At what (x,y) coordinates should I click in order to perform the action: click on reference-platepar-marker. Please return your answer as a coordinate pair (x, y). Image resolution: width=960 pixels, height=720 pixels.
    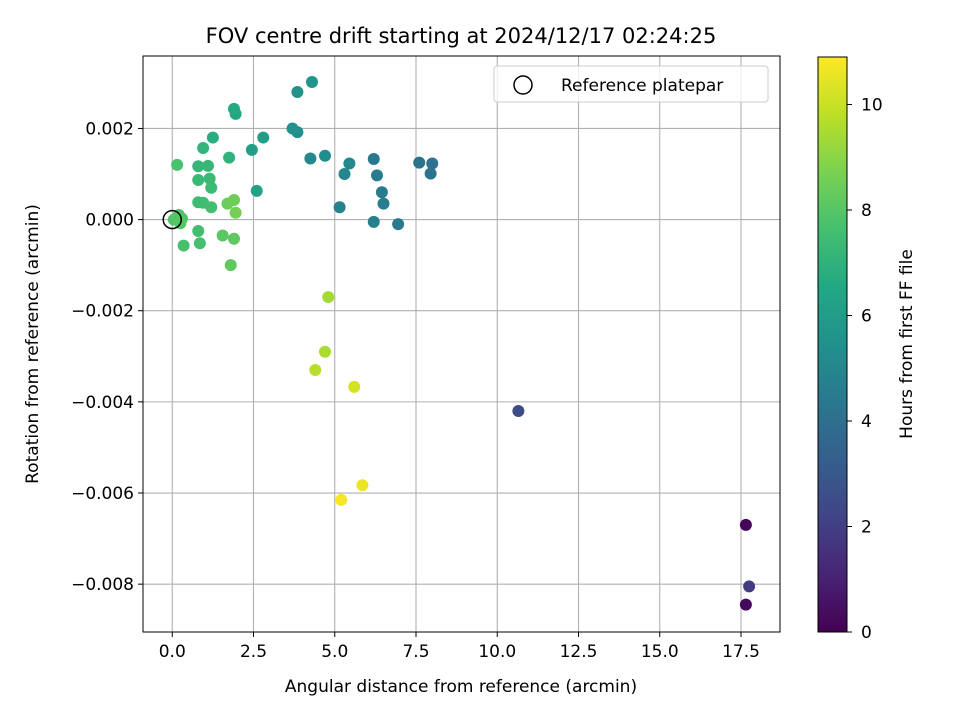
    Looking at the image, I should click on (172, 219).